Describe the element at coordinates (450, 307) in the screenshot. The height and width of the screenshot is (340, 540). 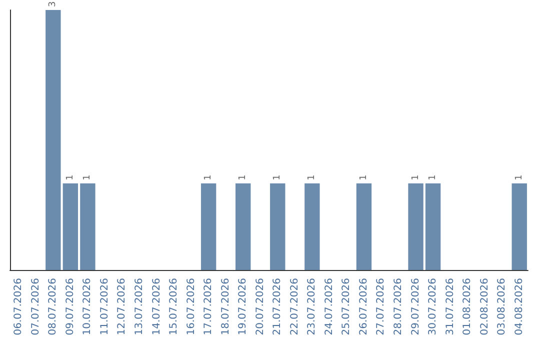
I see `x-tick-label: 31.07.2026` at that location.